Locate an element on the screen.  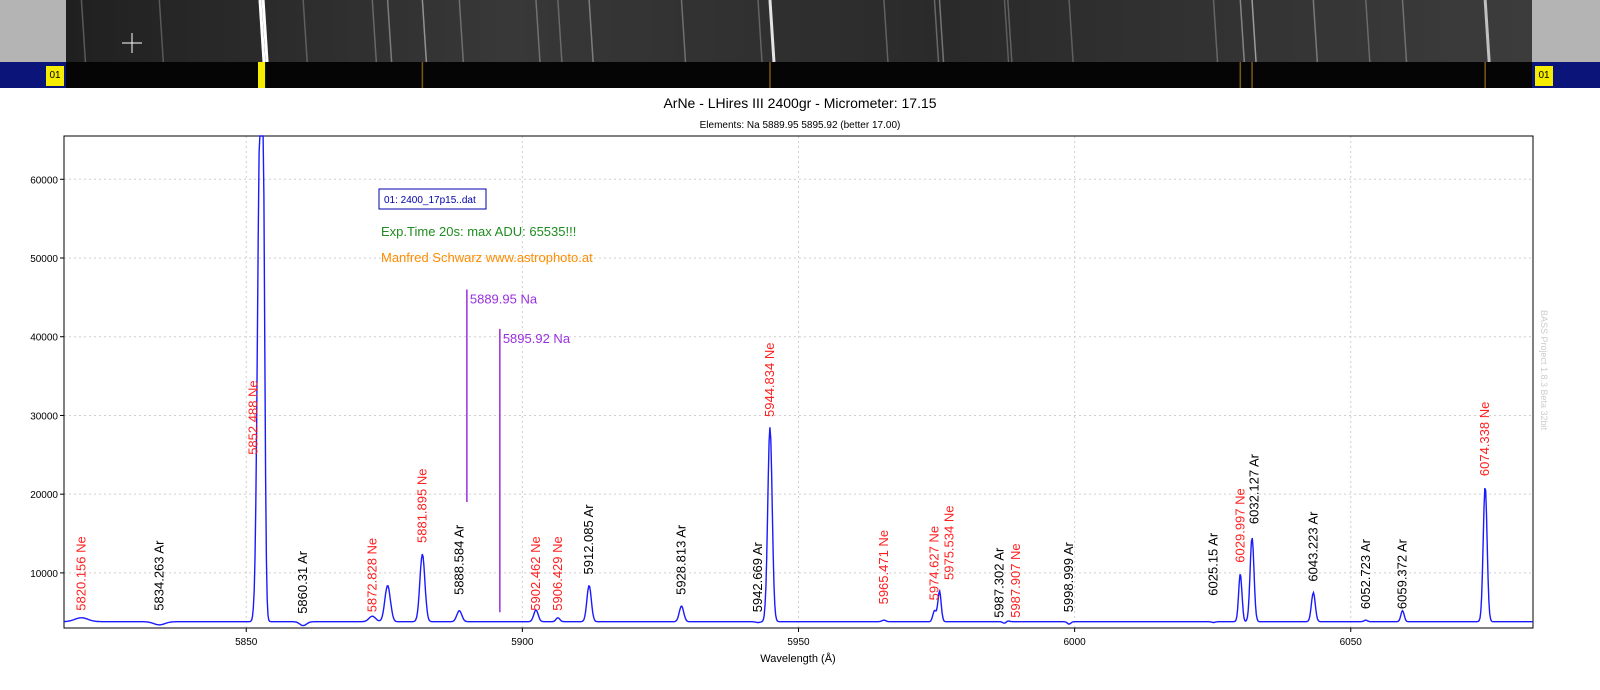
line-label: 6059.372 Ar is located at coordinates (1402, 573).